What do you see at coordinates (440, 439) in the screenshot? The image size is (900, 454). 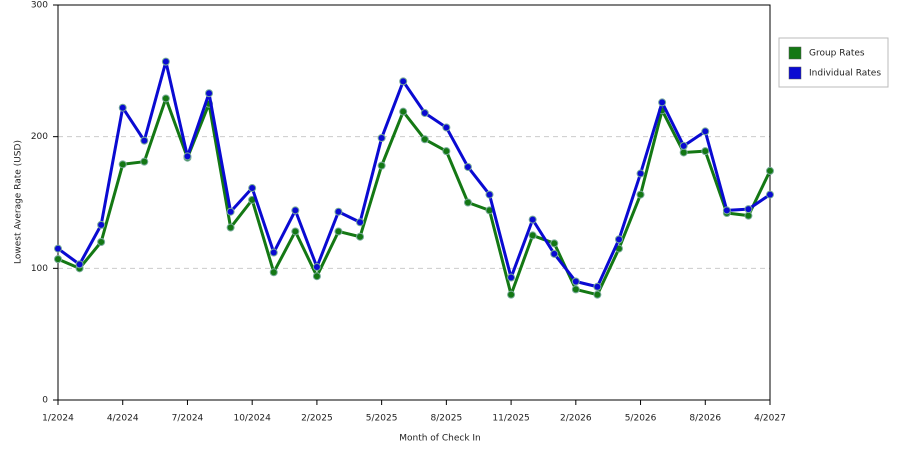 I see `x-axis-label: Month of Check In` at bounding box center [440, 439].